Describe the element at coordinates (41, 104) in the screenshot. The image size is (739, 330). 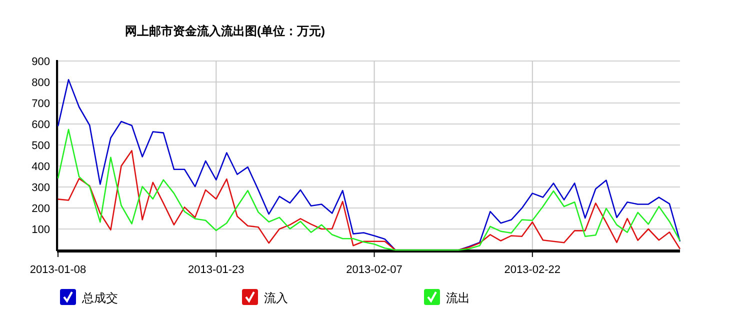
I see `y-tick-label: 700` at that location.